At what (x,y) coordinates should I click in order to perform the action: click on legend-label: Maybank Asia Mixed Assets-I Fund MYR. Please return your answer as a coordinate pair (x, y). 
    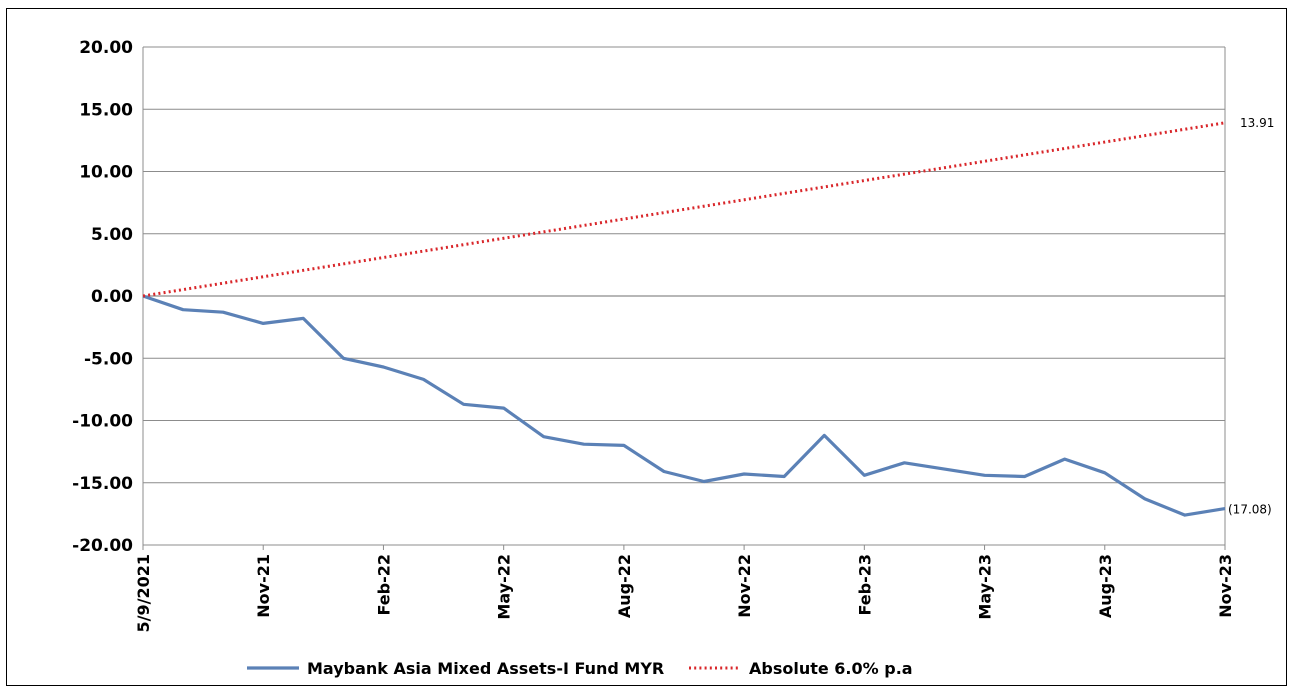
    Looking at the image, I should click on (485, 668).